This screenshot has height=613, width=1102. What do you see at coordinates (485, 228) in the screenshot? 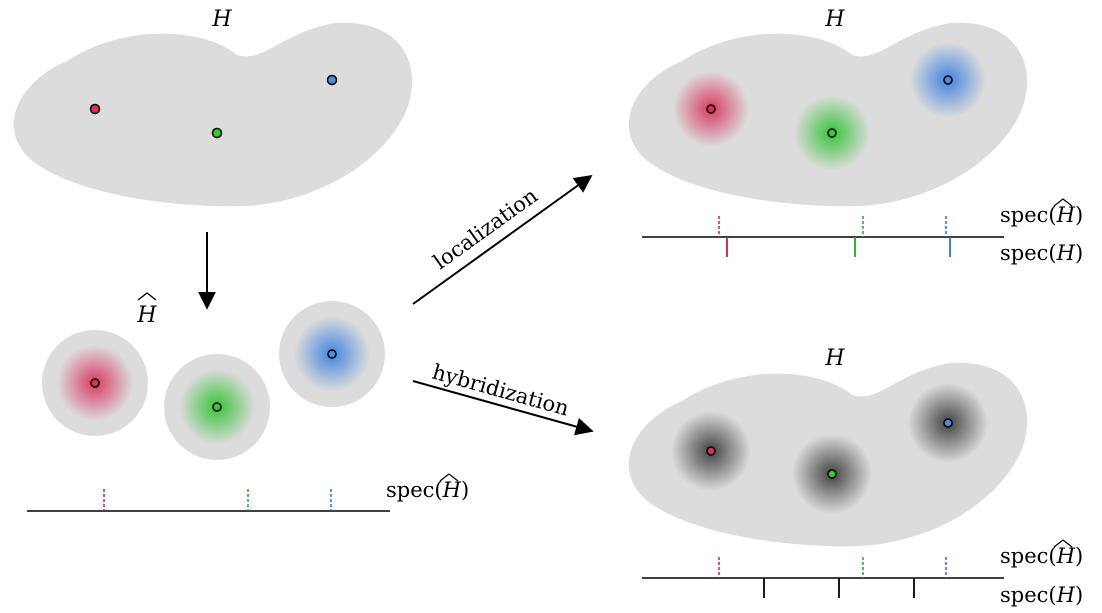
I see `localization-label: localization` at bounding box center [485, 228].